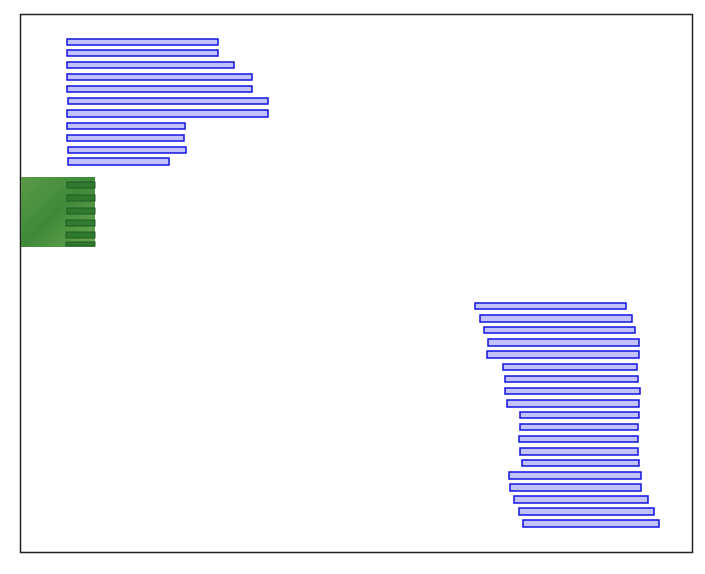 This screenshot has height=574, width=705. I want to click on annotation-group-bottom, so click(567, 415).